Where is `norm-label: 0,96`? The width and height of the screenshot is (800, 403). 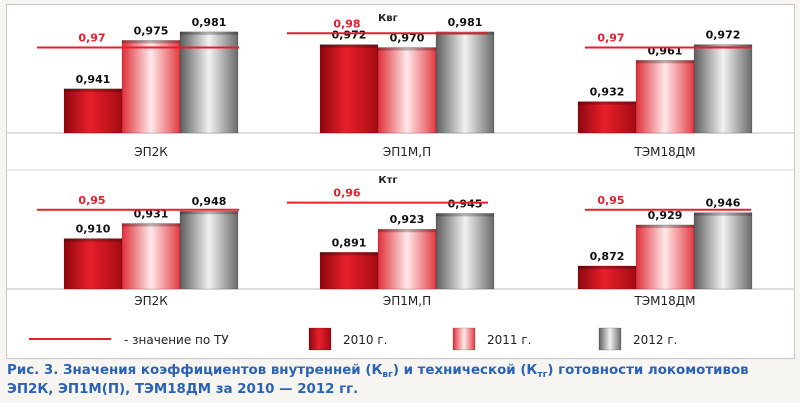
norm-label: 0,96 is located at coordinates (346, 193).